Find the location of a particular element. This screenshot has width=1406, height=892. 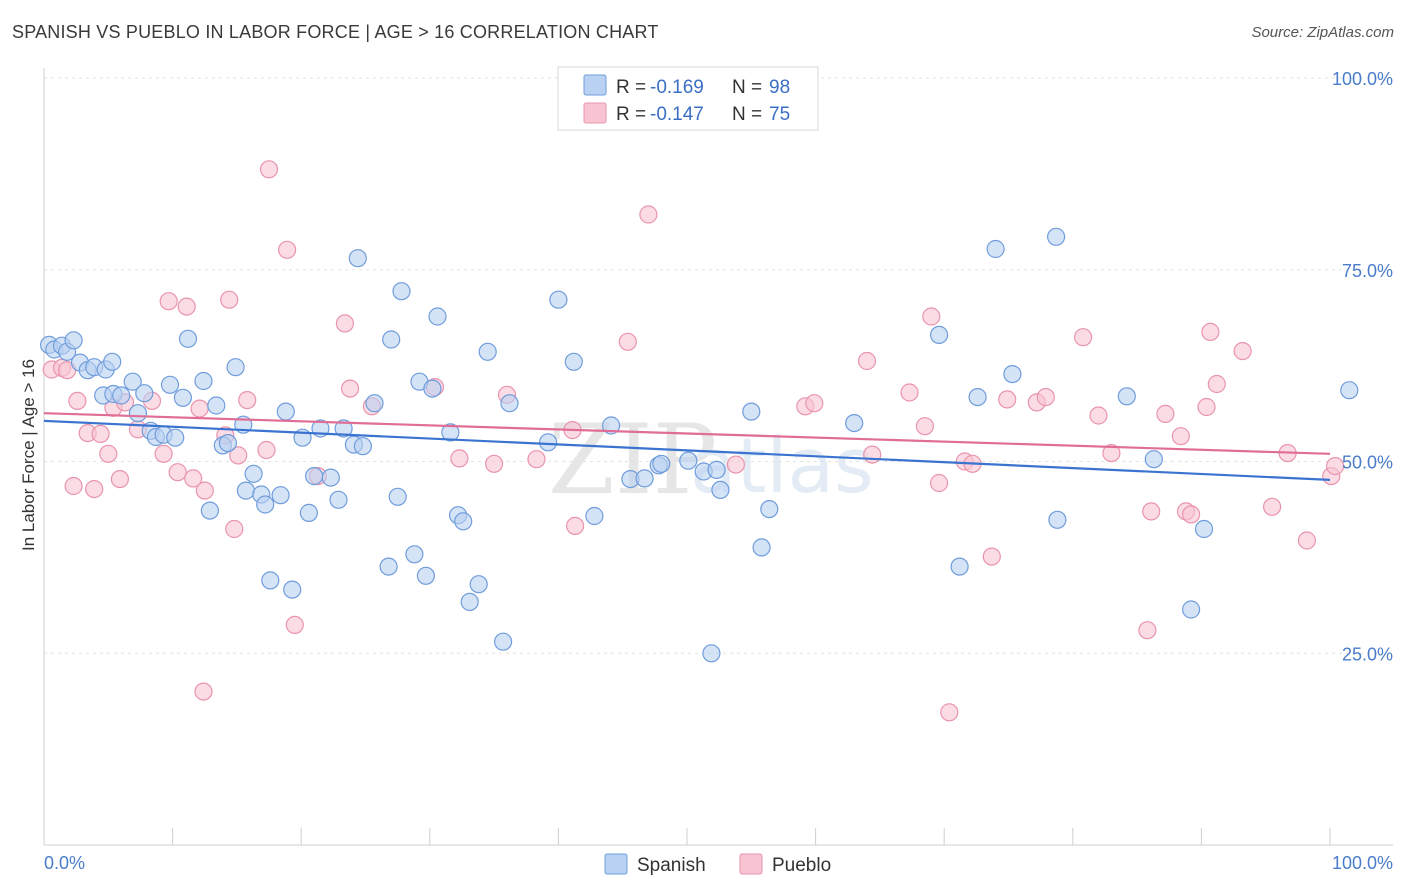

y-tick-label: 100.0% is located at coordinates (1362, 79).